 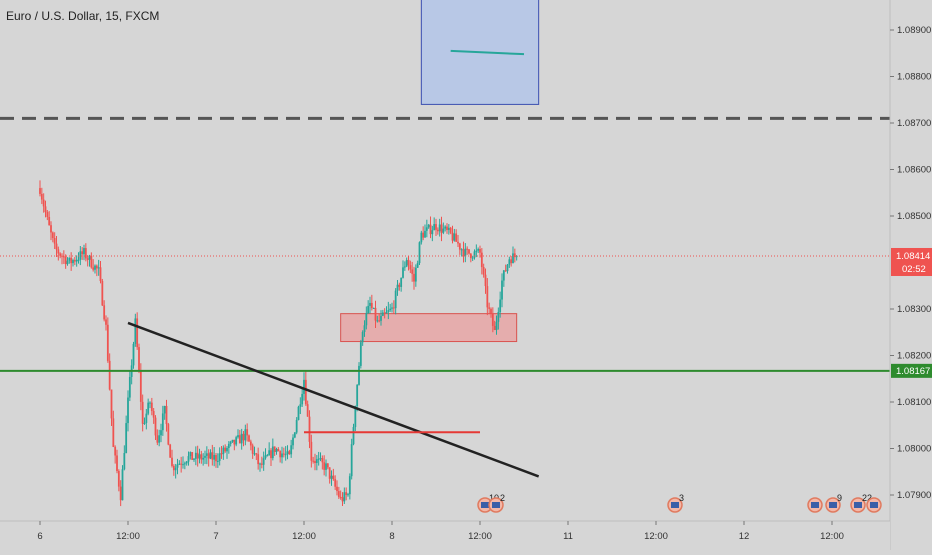 What do you see at coordinates (861, 503) in the screenshot?
I see `event-marker: 22` at bounding box center [861, 503].